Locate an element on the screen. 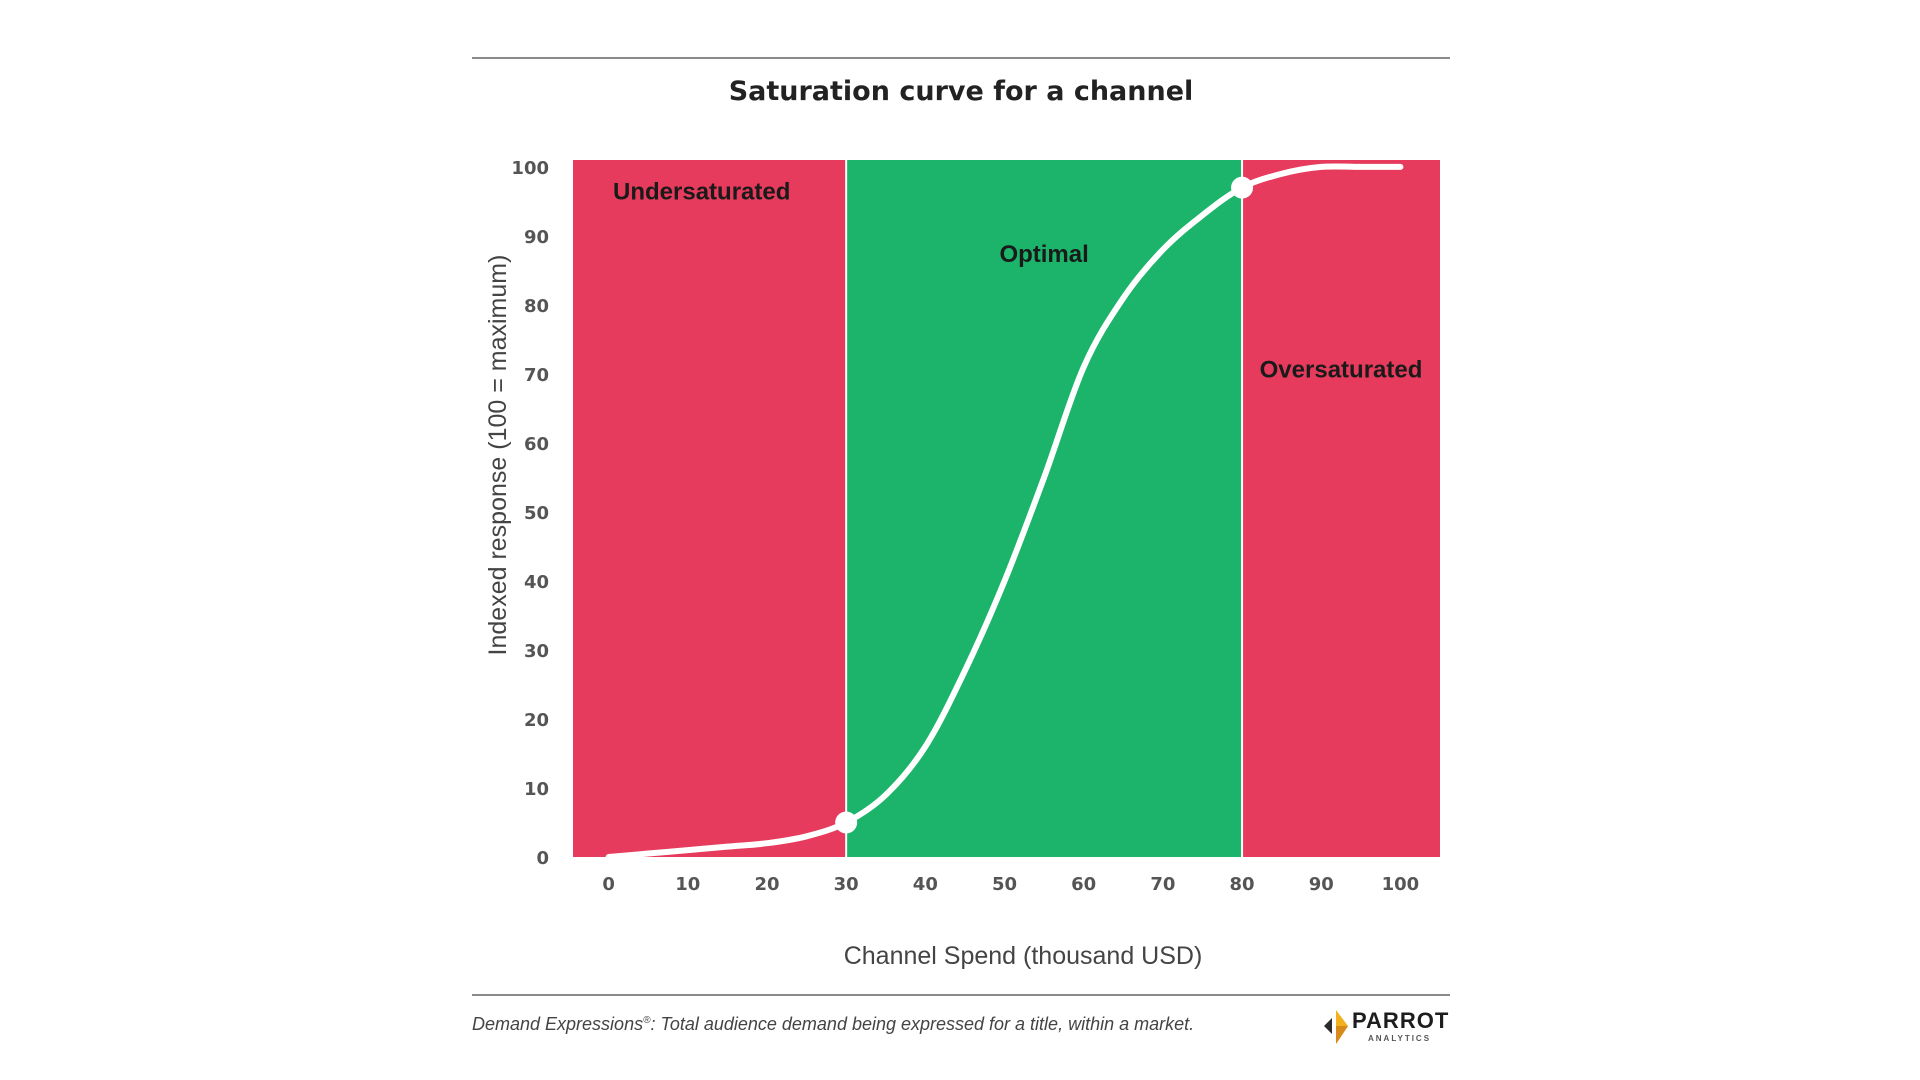 Image resolution: width=1920 pixels, height=1080 pixels. y-tick-label: 0 is located at coordinates (542, 858).